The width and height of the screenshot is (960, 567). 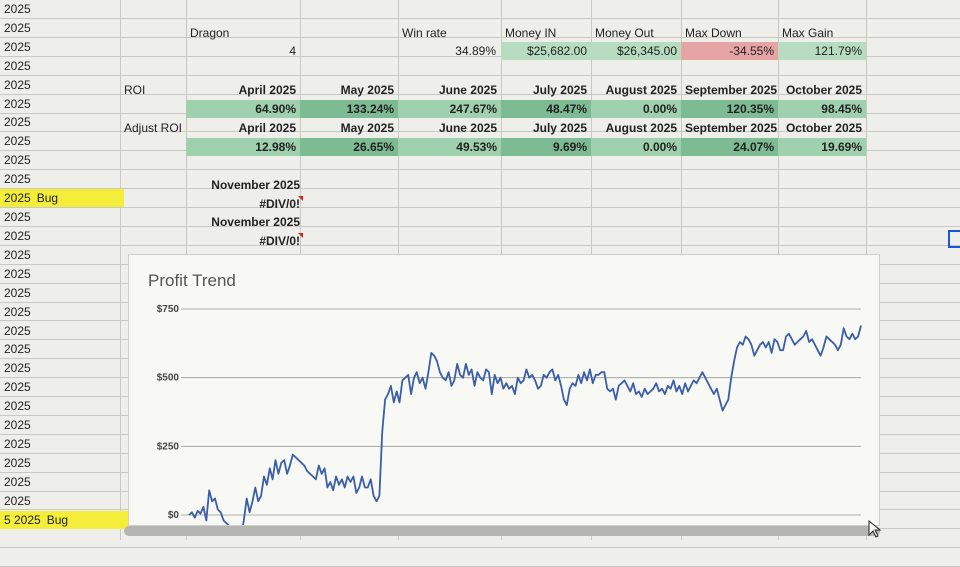 What do you see at coordinates (502, 531) in the screenshot?
I see `horizontal-scrollbar` at bounding box center [502, 531].